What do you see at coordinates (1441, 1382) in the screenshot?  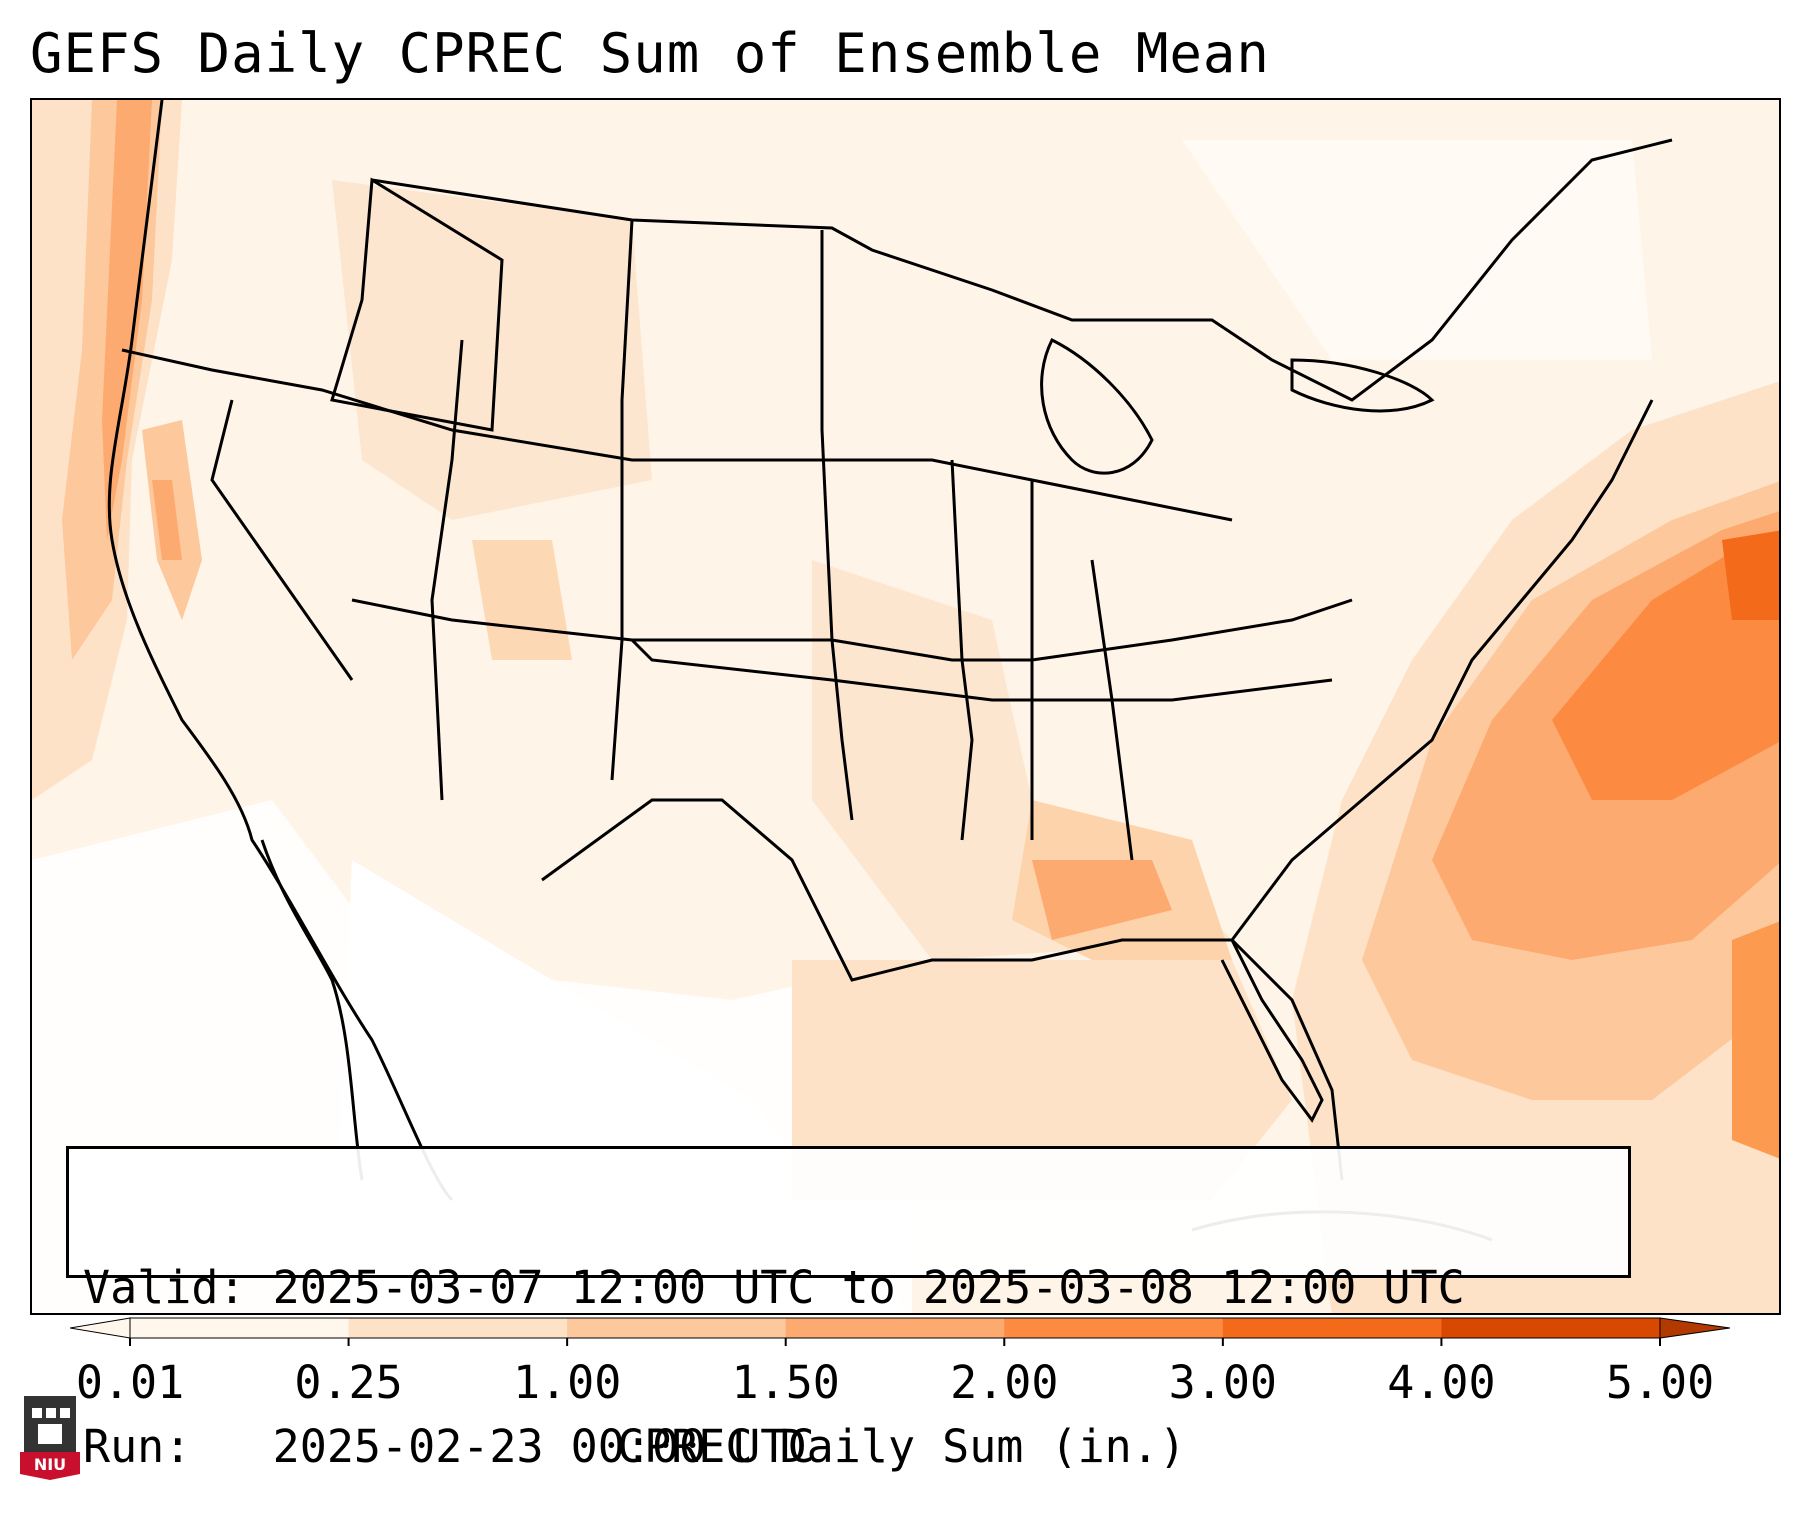 I see `colorbar-tick-label: 4.00` at bounding box center [1441, 1382].